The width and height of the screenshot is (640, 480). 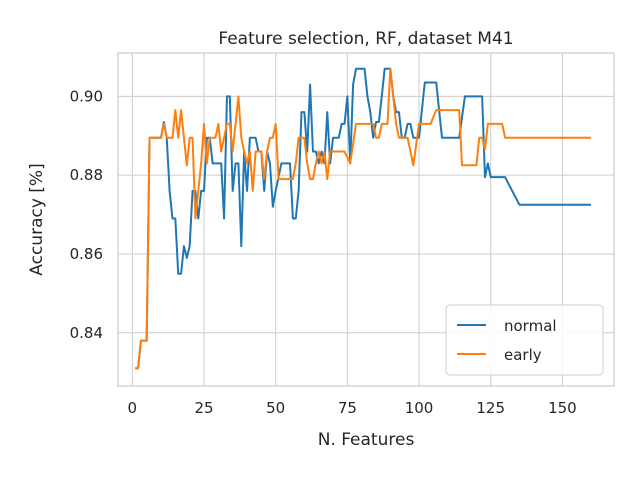 What do you see at coordinates (37, 219) in the screenshot?
I see `y-axis-label: Accuracy [%]` at bounding box center [37, 219].